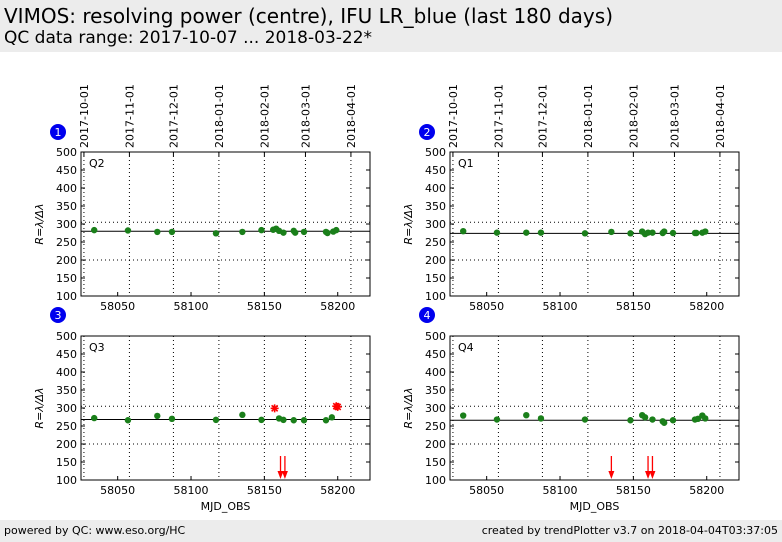 The height and width of the screenshot is (542, 782). Describe the element at coordinates (427, 315) in the screenshot. I see `panel-number: 4` at that location.